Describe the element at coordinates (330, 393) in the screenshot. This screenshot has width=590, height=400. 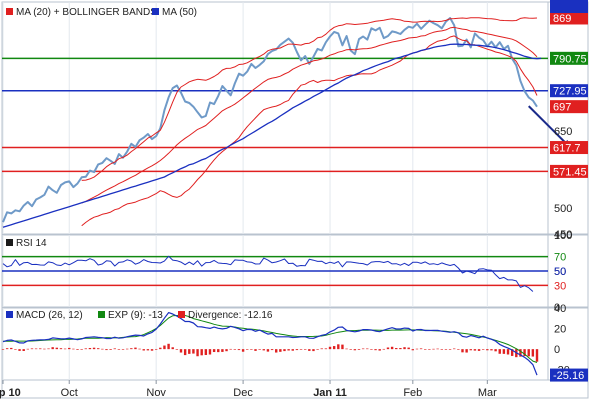
I see `x-tick-label: Jan 11` at that location.